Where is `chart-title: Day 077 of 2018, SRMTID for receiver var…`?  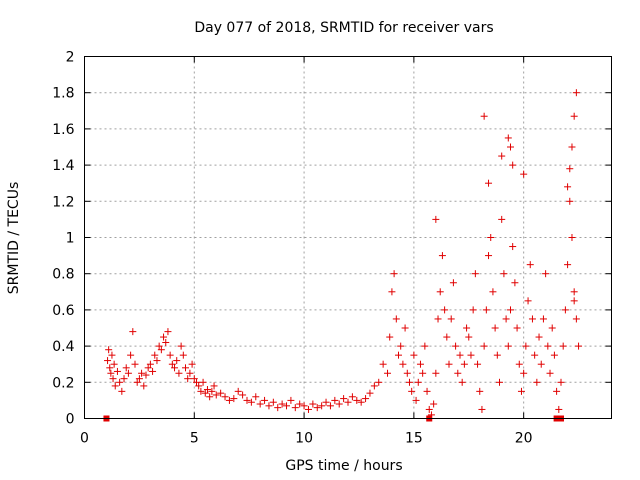
chart-title: Day 077 of 2018, SRMTID for receiver var… is located at coordinates (343, 28).